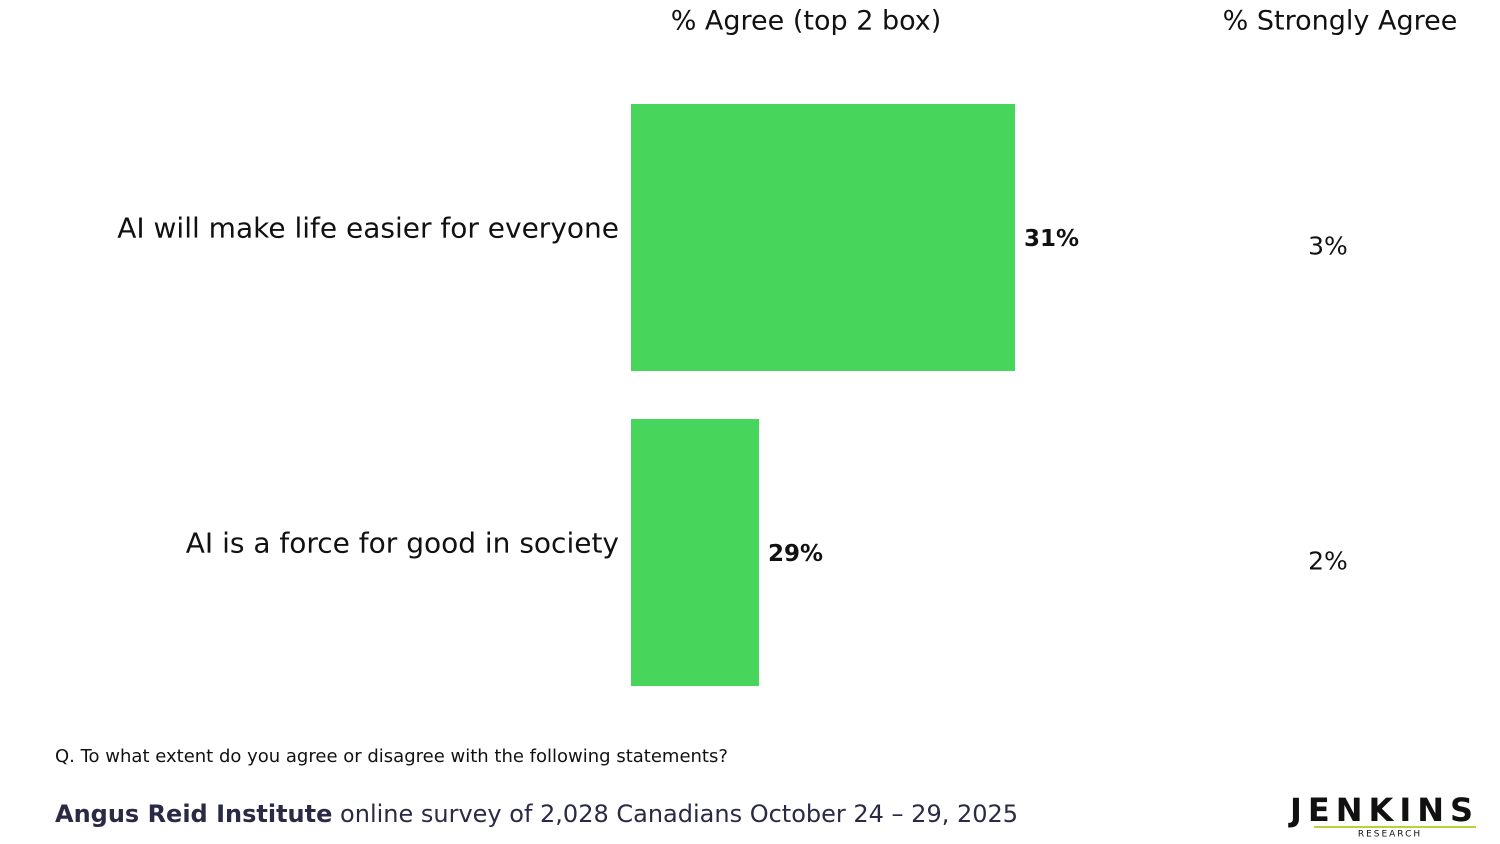 The height and width of the screenshot is (844, 1500). I want to click on strongly-agree-value: 2%, so click(1328, 561).